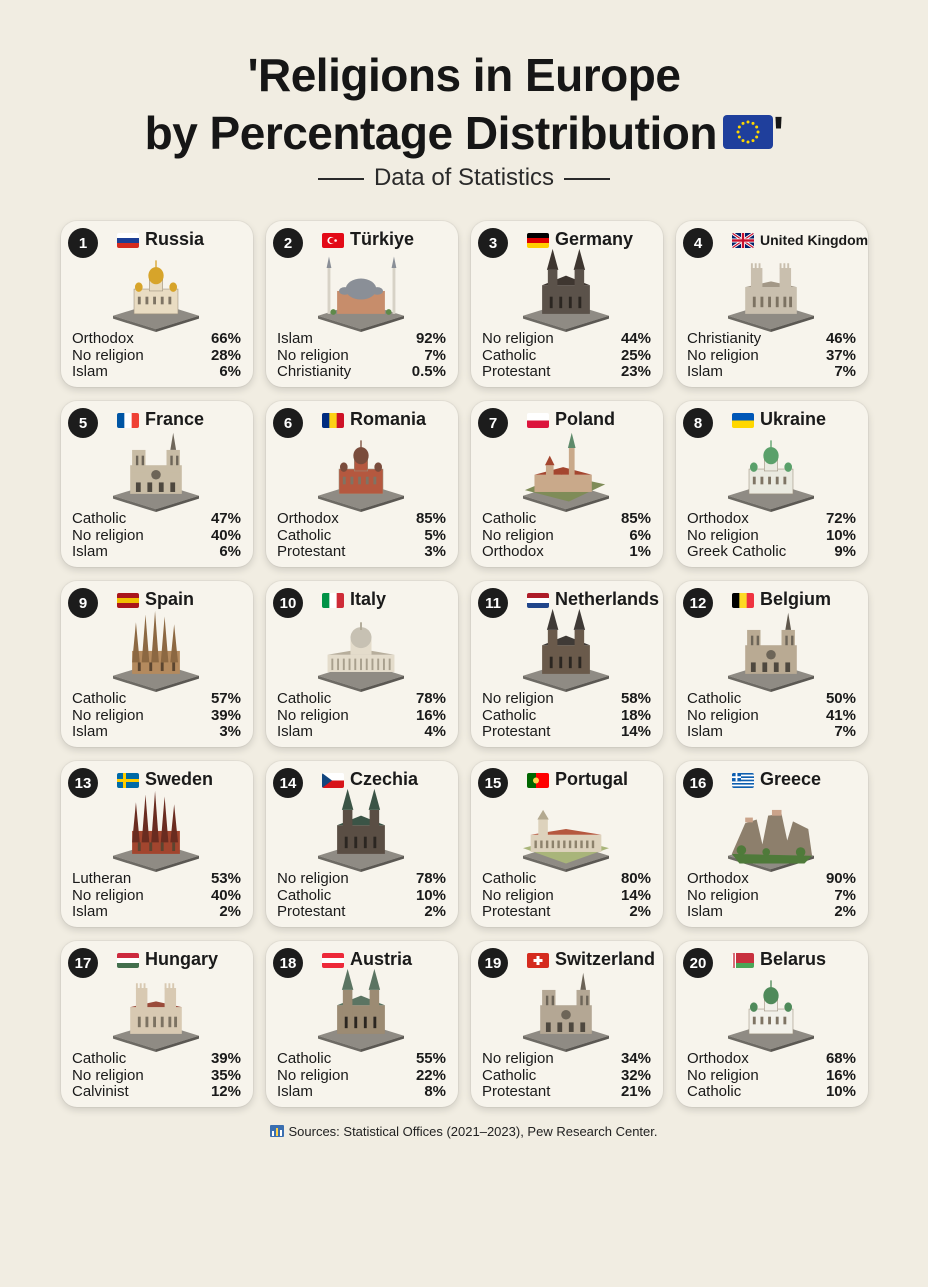  I want to click on religion-list: No religion 78% Catholic 10% Protestant 2%, so click(361, 895).